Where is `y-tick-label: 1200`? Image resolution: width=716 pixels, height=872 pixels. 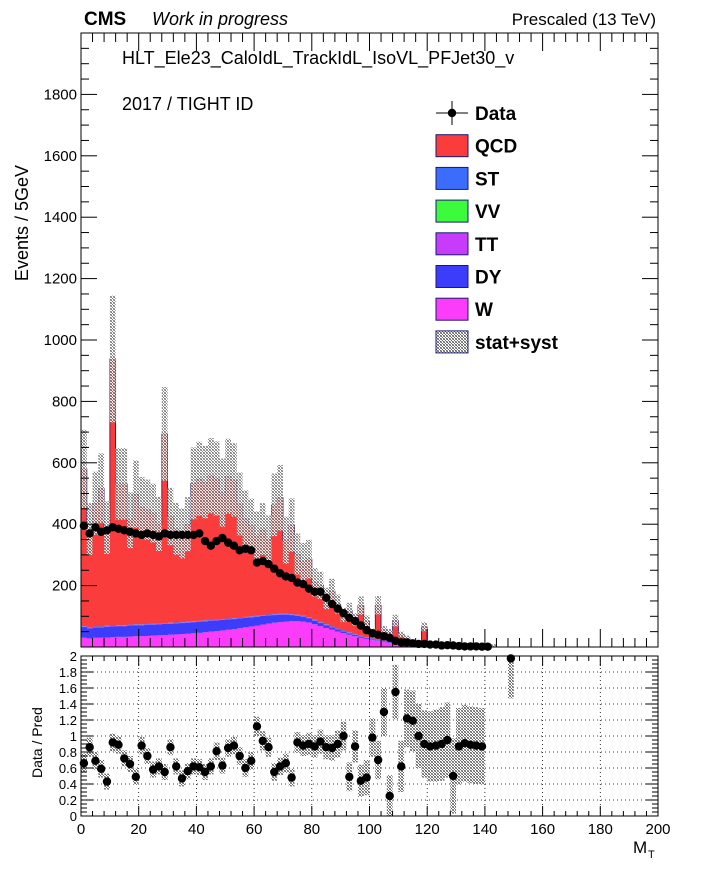
y-tick-label: 1200 is located at coordinates (60, 279).